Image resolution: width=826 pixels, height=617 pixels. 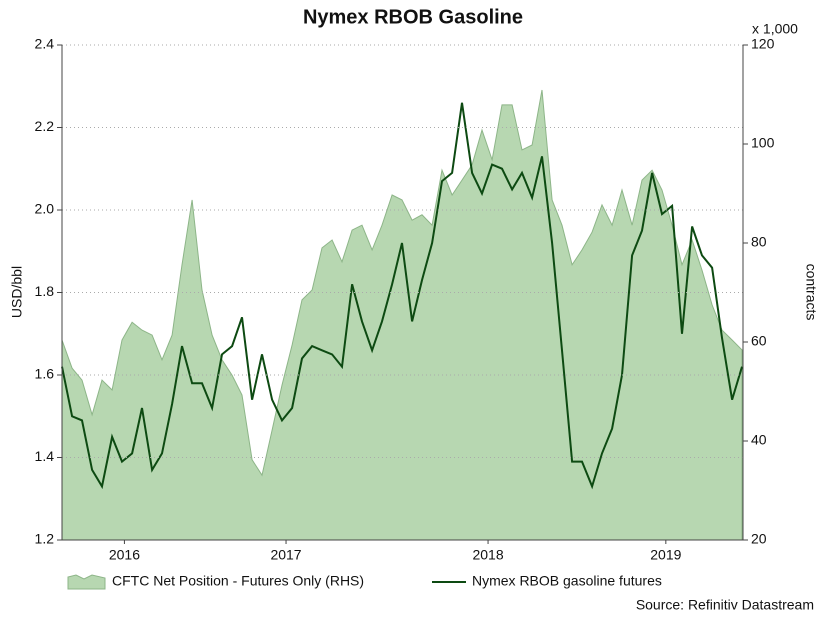 What do you see at coordinates (86, 582) in the screenshot?
I see `legend-swatch` at bounding box center [86, 582].